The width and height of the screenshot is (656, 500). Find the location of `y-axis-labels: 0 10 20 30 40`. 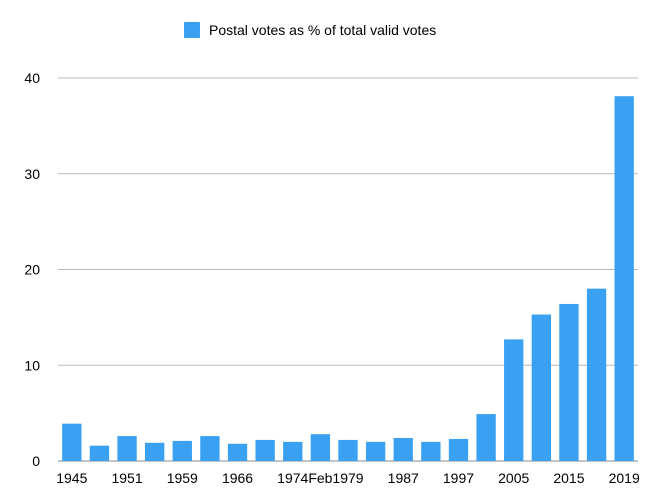

y-axis-labels: 0 10 20 30 40 is located at coordinates (32, 269).